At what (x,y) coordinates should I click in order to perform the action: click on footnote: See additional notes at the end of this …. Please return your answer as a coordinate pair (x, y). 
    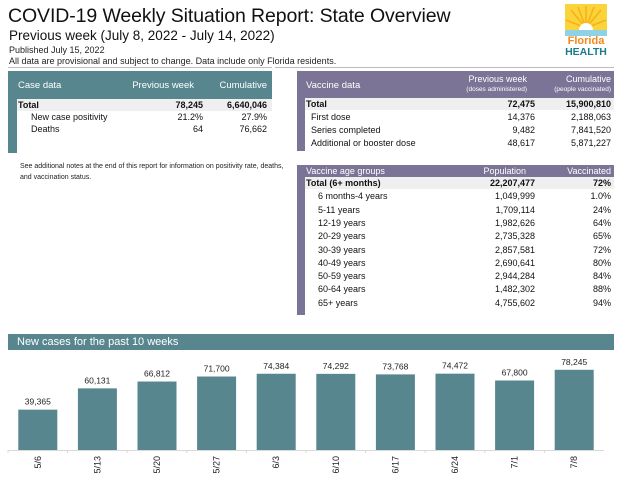
    Looking at the image, I should click on (152, 172).